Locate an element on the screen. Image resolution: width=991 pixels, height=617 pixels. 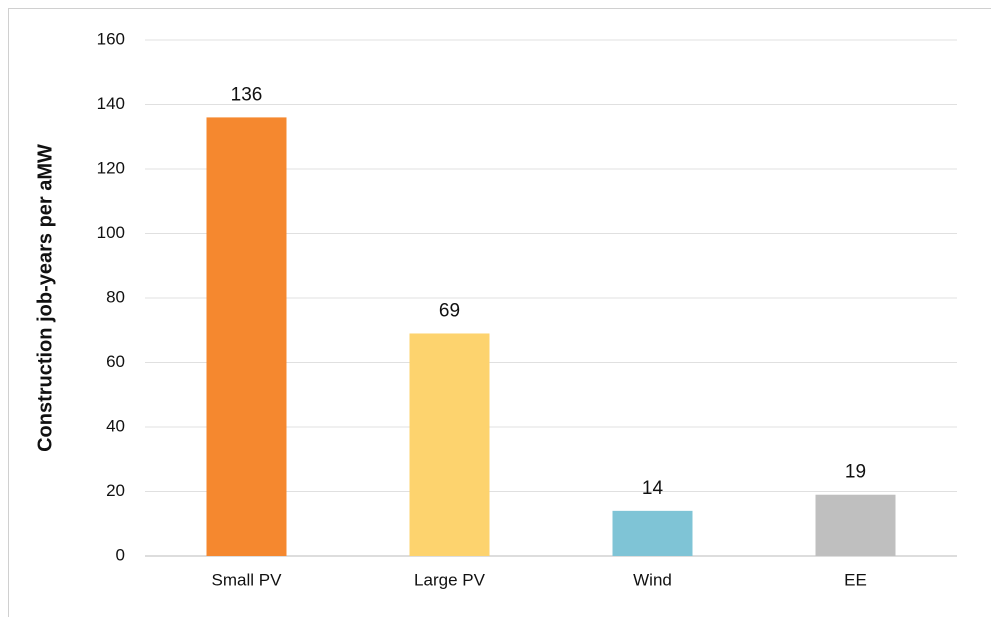
x-tick-label: Small PV is located at coordinates (247, 579).